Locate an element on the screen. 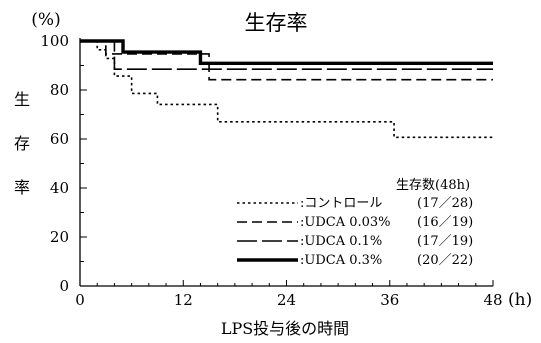 Image resolution: width=541 pixels, height=343 pixels. y-axis-label-char: 存 is located at coordinates (22, 143).